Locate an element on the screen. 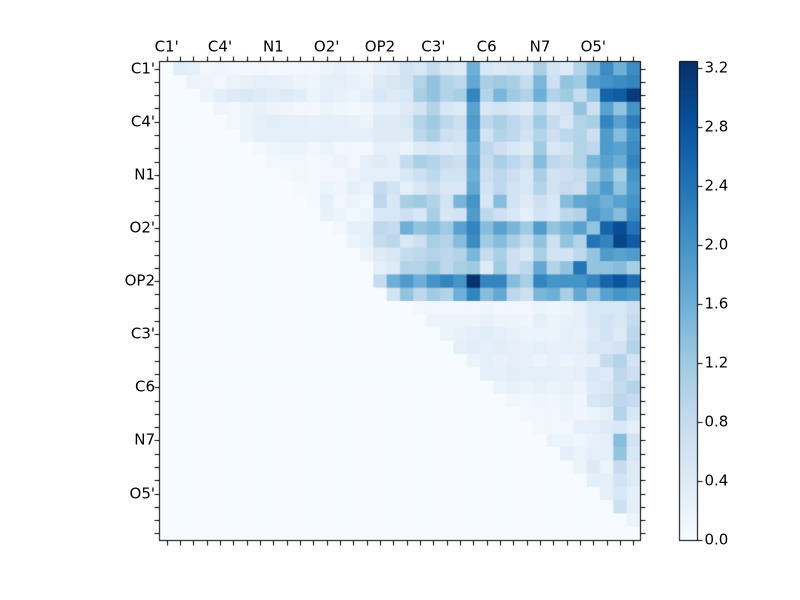 This screenshot has width=800, height=600. colorbar-tick-label-5: 2.0 is located at coordinates (716, 244).